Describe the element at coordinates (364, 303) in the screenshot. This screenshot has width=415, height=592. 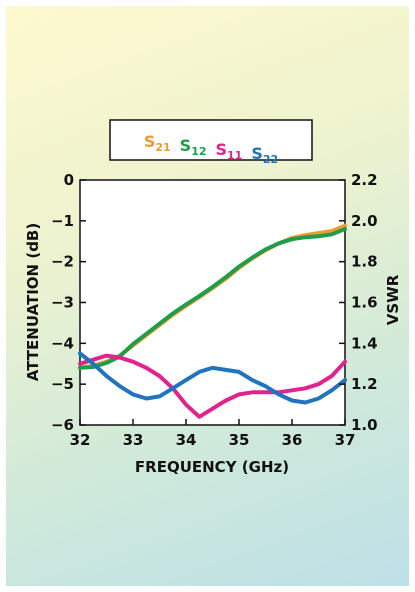
I see `y-right-tick-label: 1.6` at that location.